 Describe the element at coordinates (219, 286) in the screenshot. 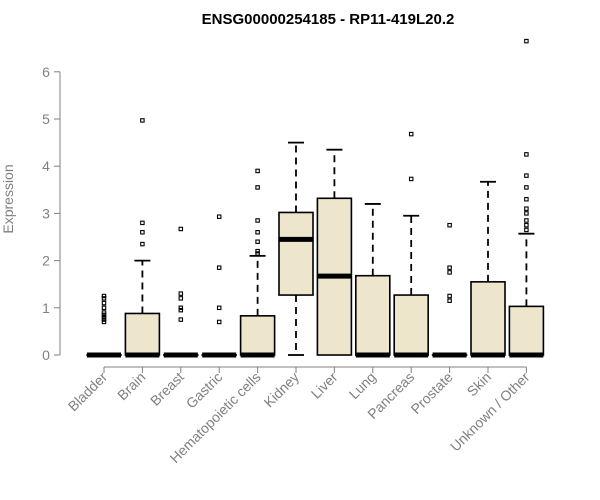

I see `box-gastric` at that location.